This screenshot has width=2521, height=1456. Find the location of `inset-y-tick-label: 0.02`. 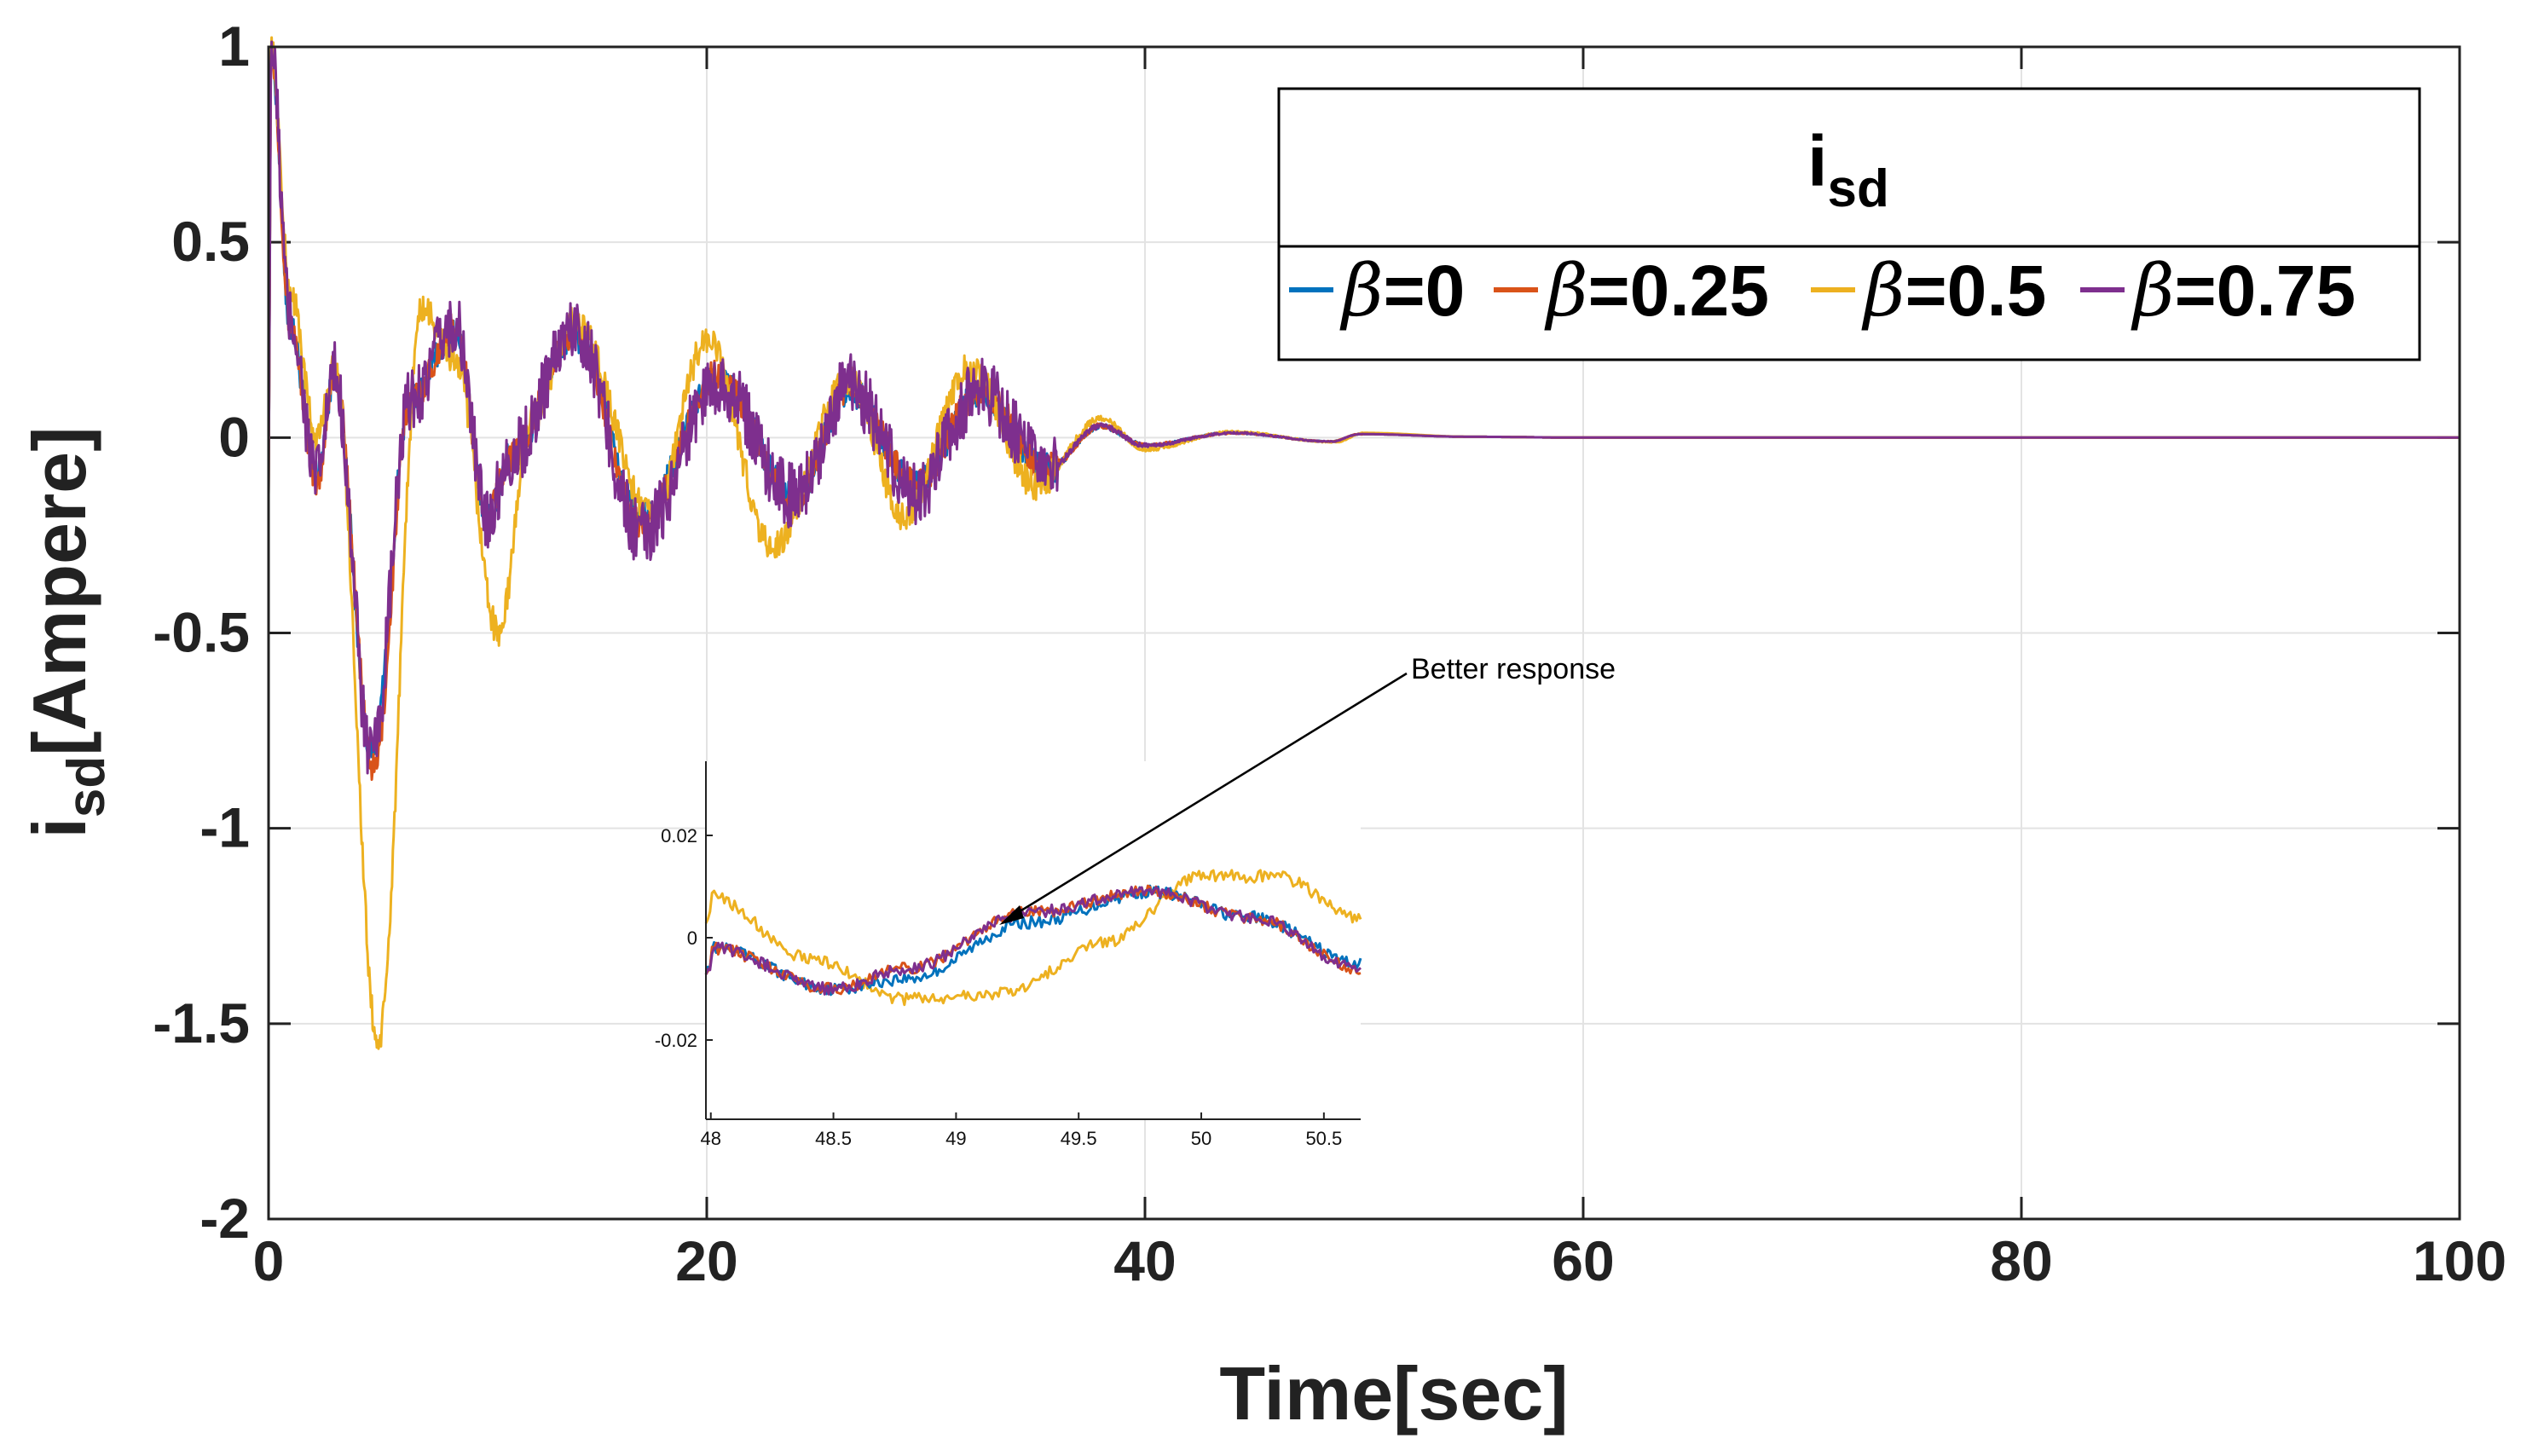

inset-y-tick-label: 0.02 is located at coordinates (679, 835).